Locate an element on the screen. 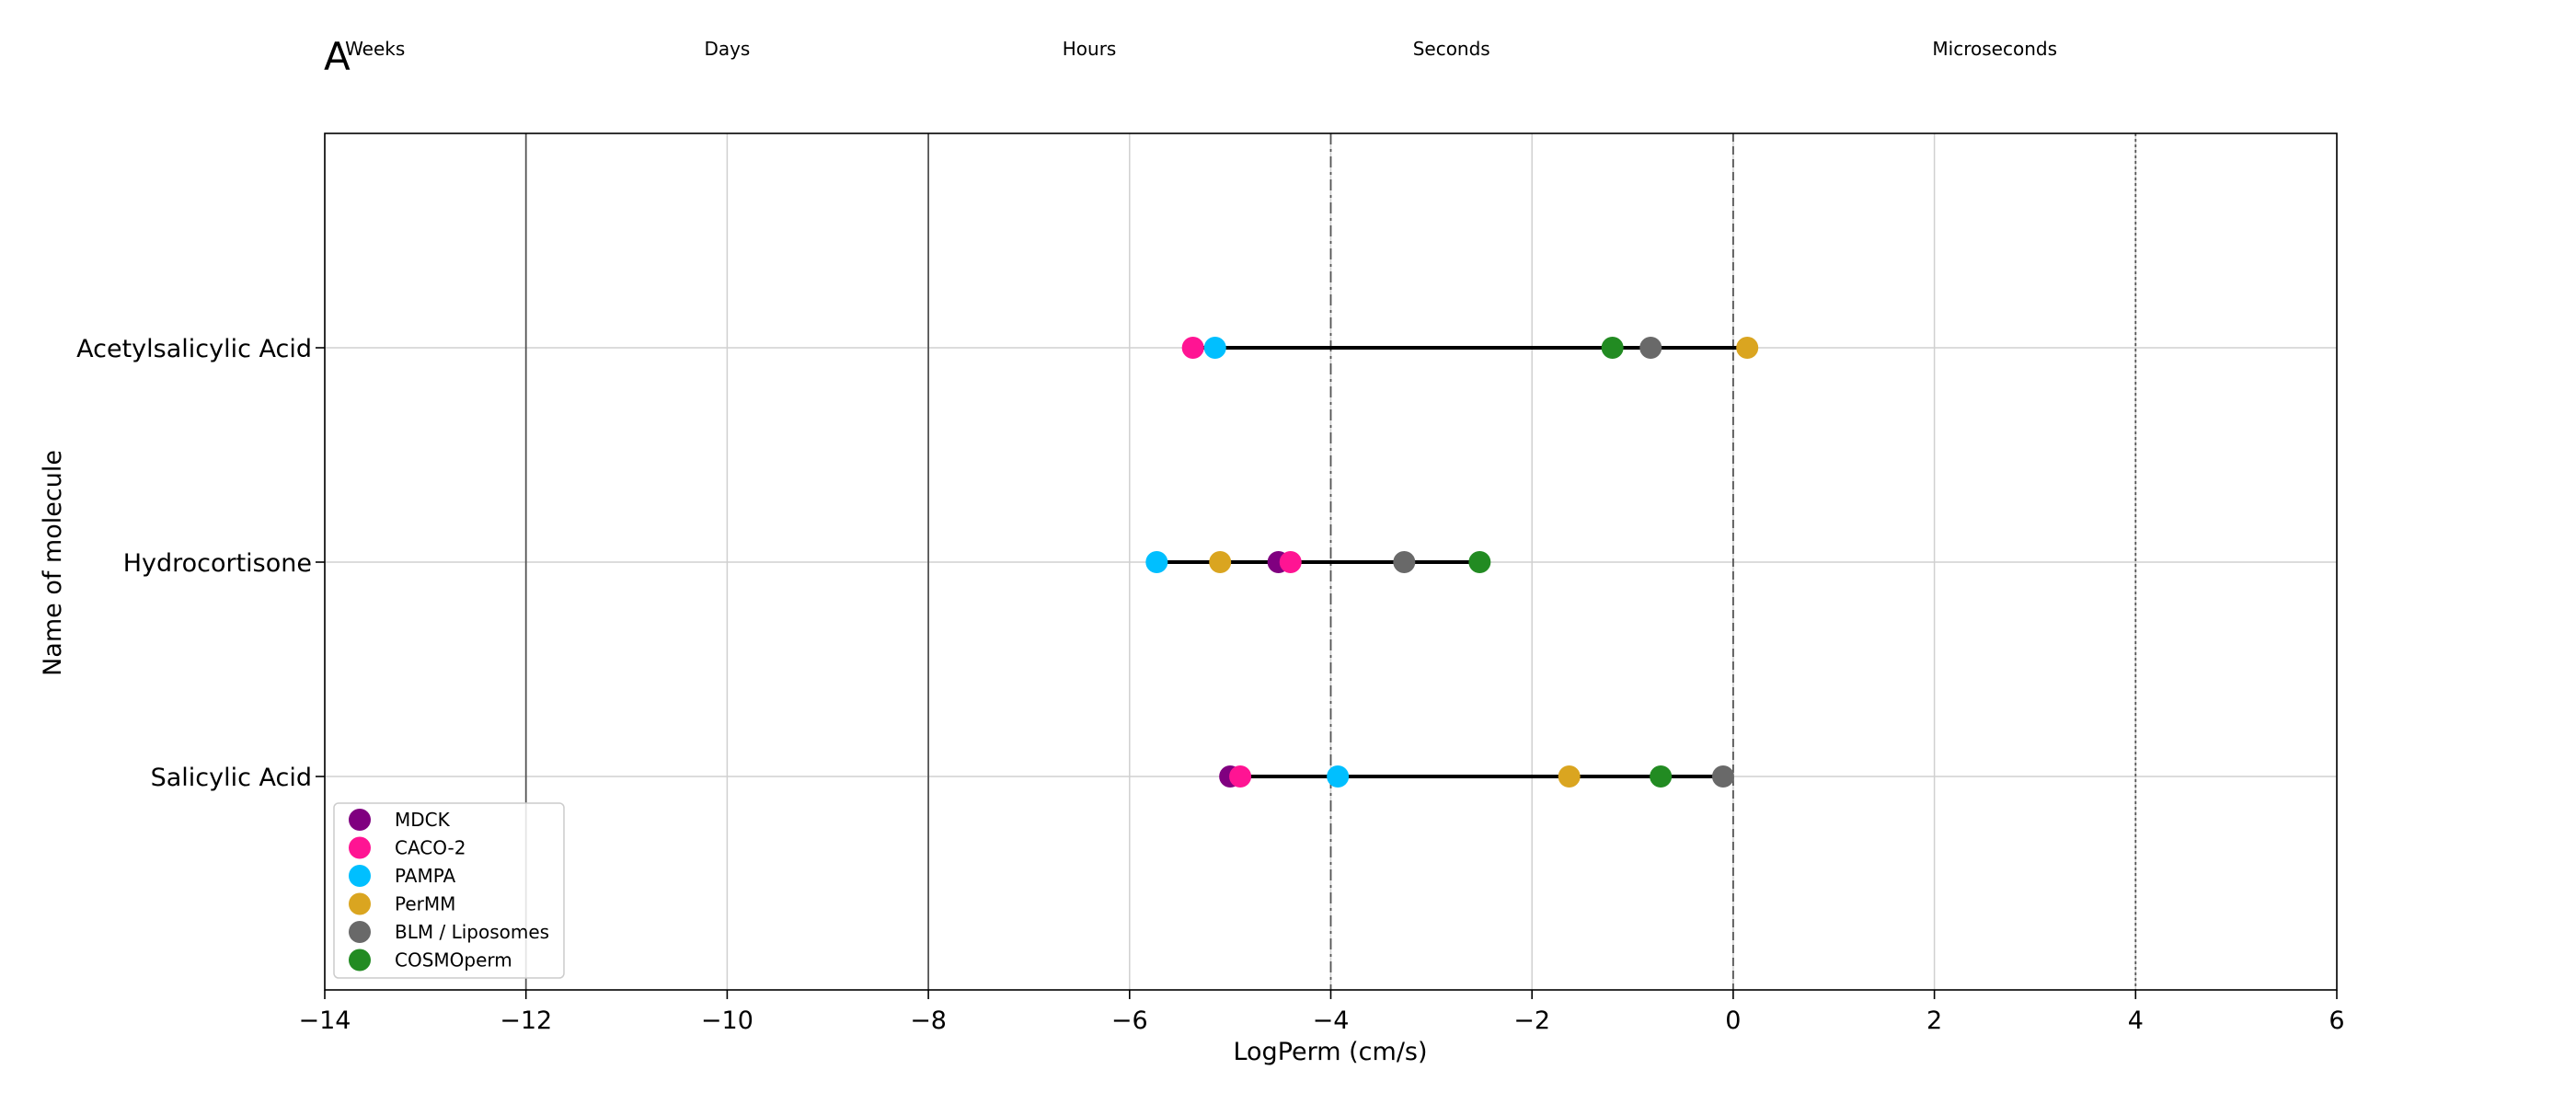 This screenshot has height=1104, width=2576. legend-label: MDCK is located at coordinates (423, 820).